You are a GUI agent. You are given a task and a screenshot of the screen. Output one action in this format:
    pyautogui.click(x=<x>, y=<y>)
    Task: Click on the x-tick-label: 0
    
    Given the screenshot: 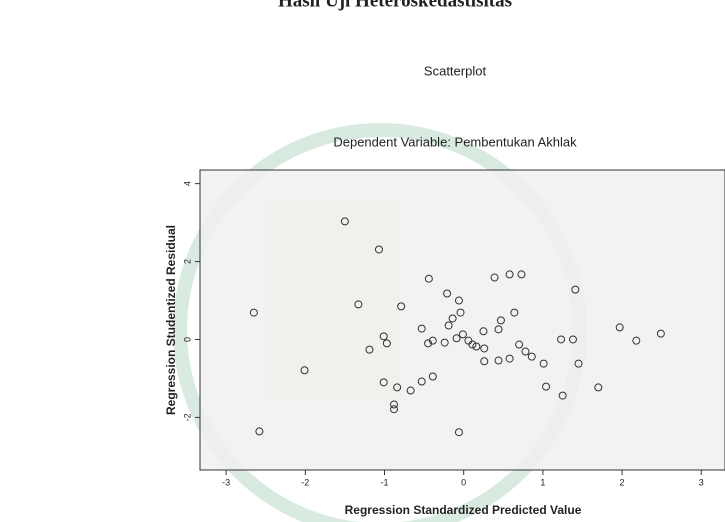 What is the action you would take?
    pyautogui.click(x=463, y=482)
    